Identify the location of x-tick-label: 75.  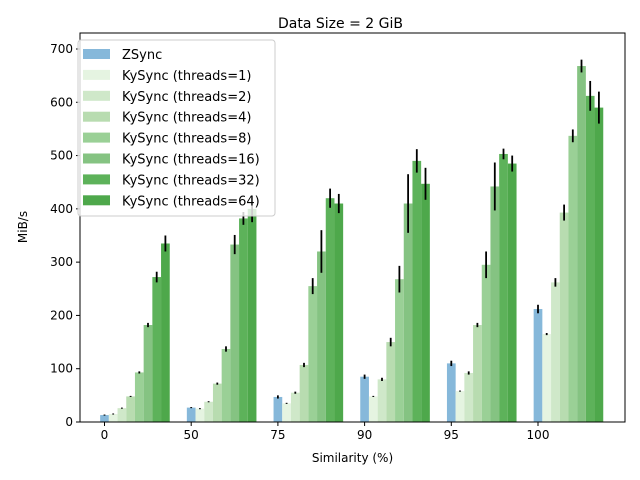
(277, 435).